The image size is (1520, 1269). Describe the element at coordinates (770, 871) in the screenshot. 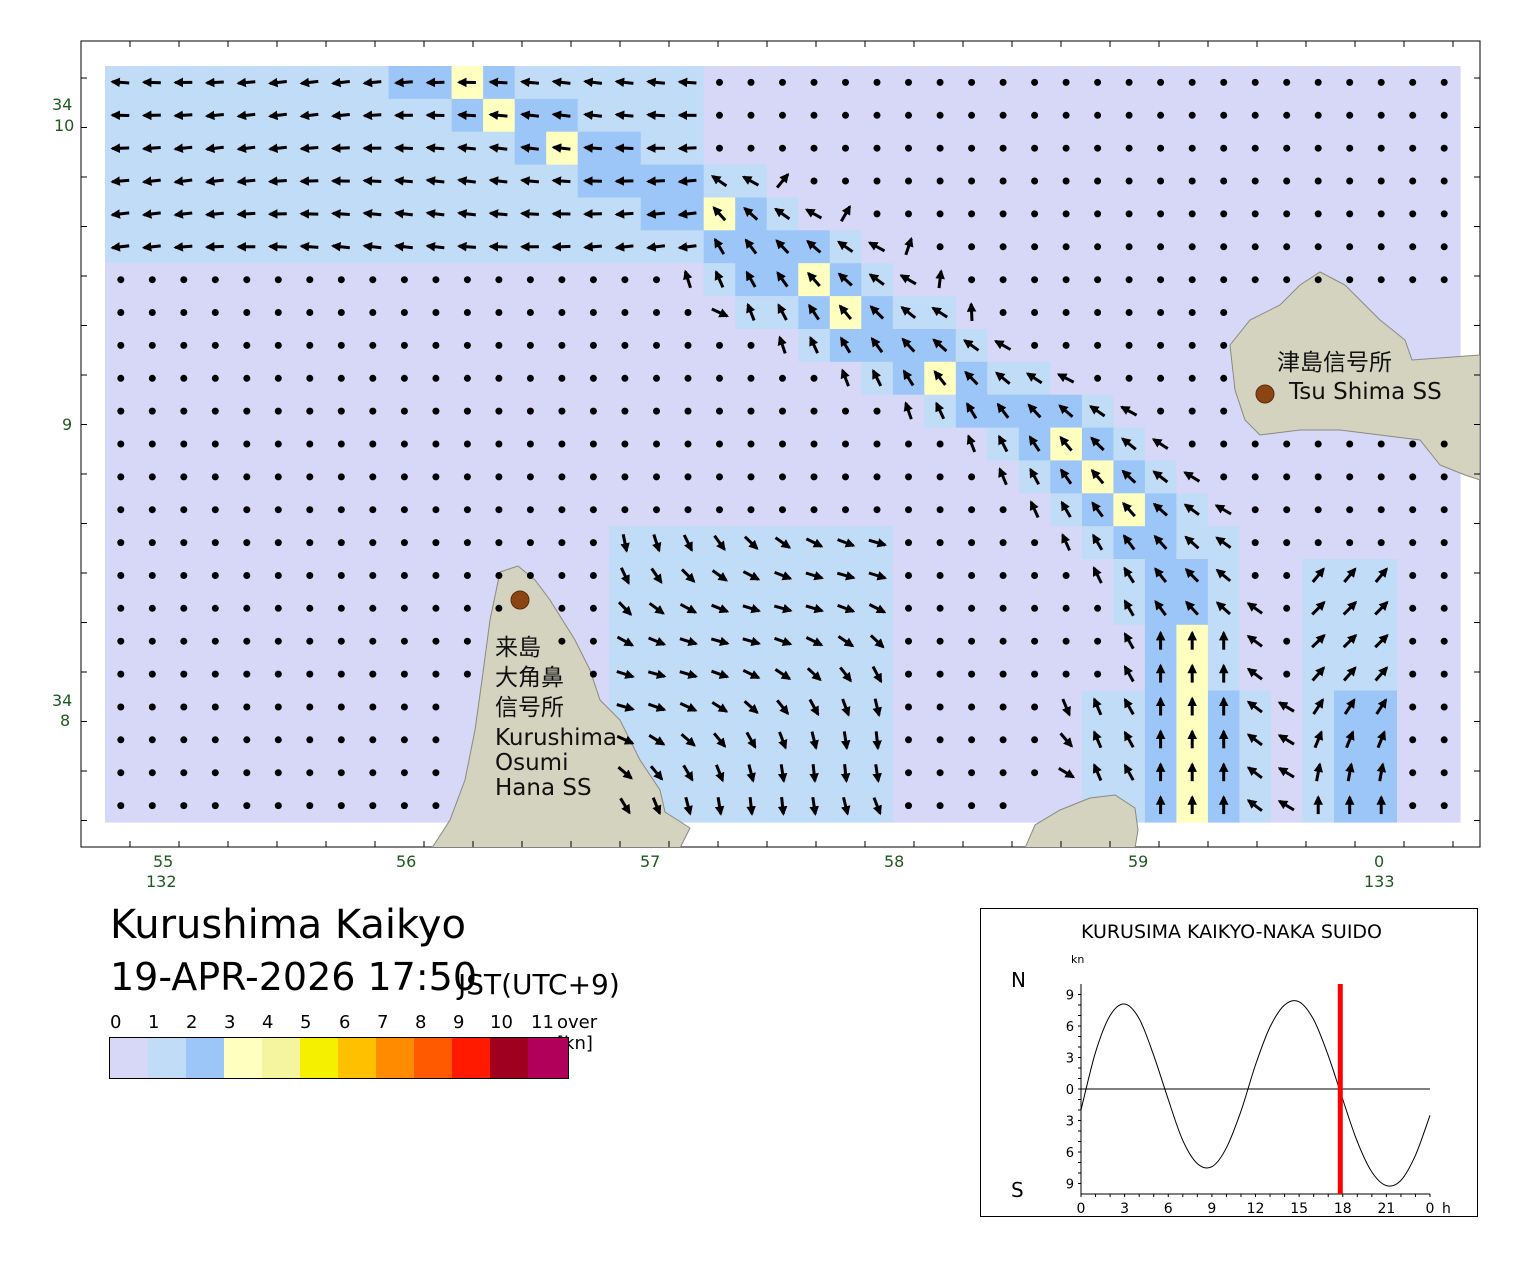

I see `lon-labels: 55 132 56 57 58 59 0 133` at that location.